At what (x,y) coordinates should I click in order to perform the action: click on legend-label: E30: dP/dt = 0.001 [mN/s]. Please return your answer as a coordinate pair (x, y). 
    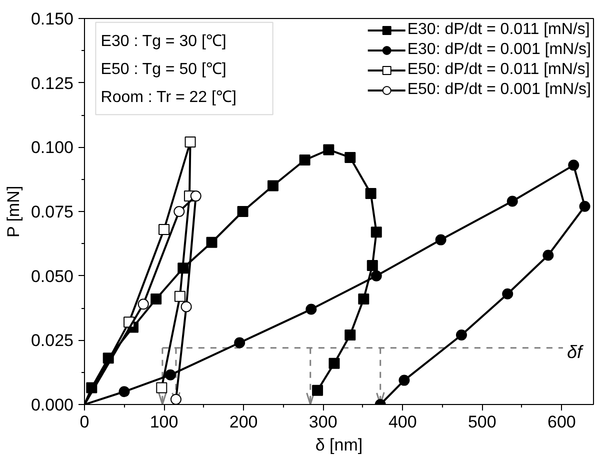
    Looking at the image, I should click on (499, 50).